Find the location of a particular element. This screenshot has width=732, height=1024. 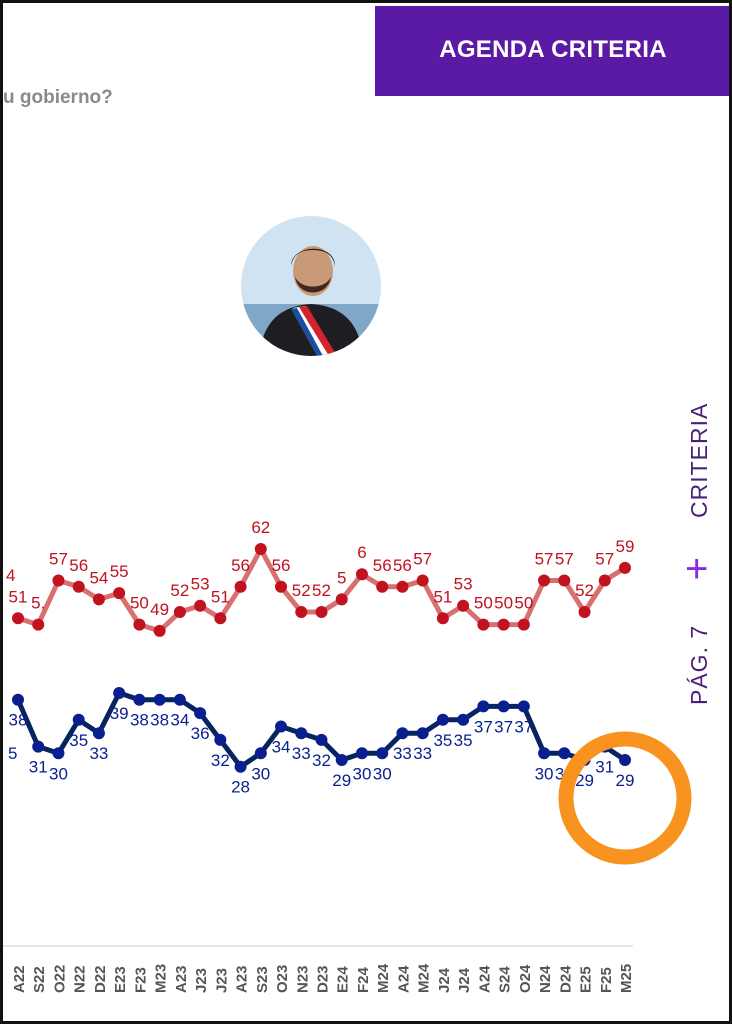

x-tick-label: A24 is located at coordinates (403, 979).